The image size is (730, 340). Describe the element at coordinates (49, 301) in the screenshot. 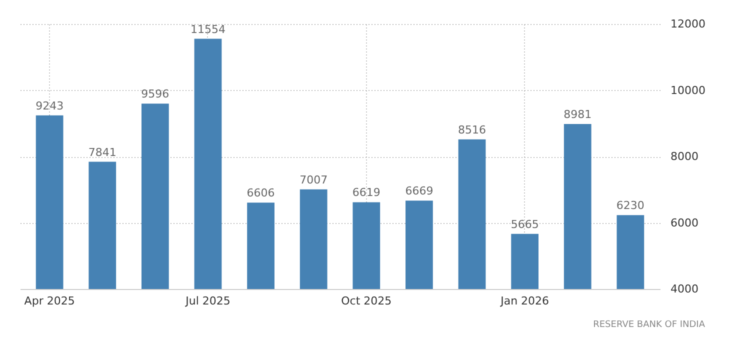

I see `x-tick-label: Apr 2025` at that location.